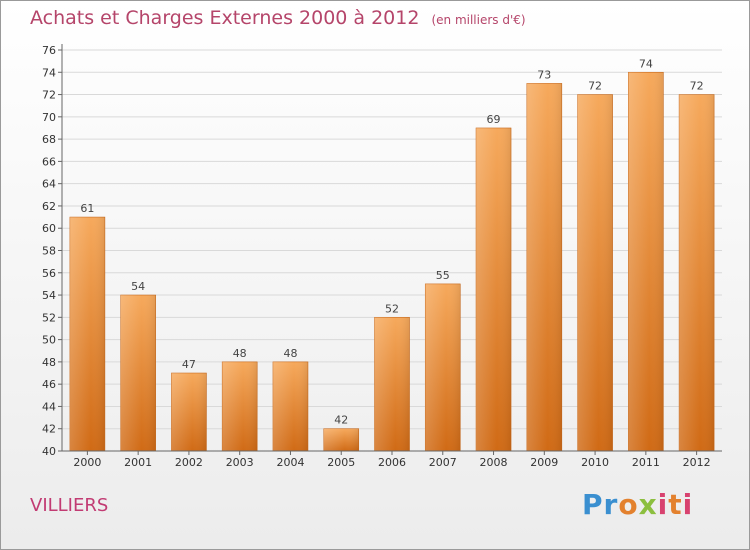 The height and width of the screenshot is (550, 750). I want to click on x-tick-label: 2012, so click(697, 462).